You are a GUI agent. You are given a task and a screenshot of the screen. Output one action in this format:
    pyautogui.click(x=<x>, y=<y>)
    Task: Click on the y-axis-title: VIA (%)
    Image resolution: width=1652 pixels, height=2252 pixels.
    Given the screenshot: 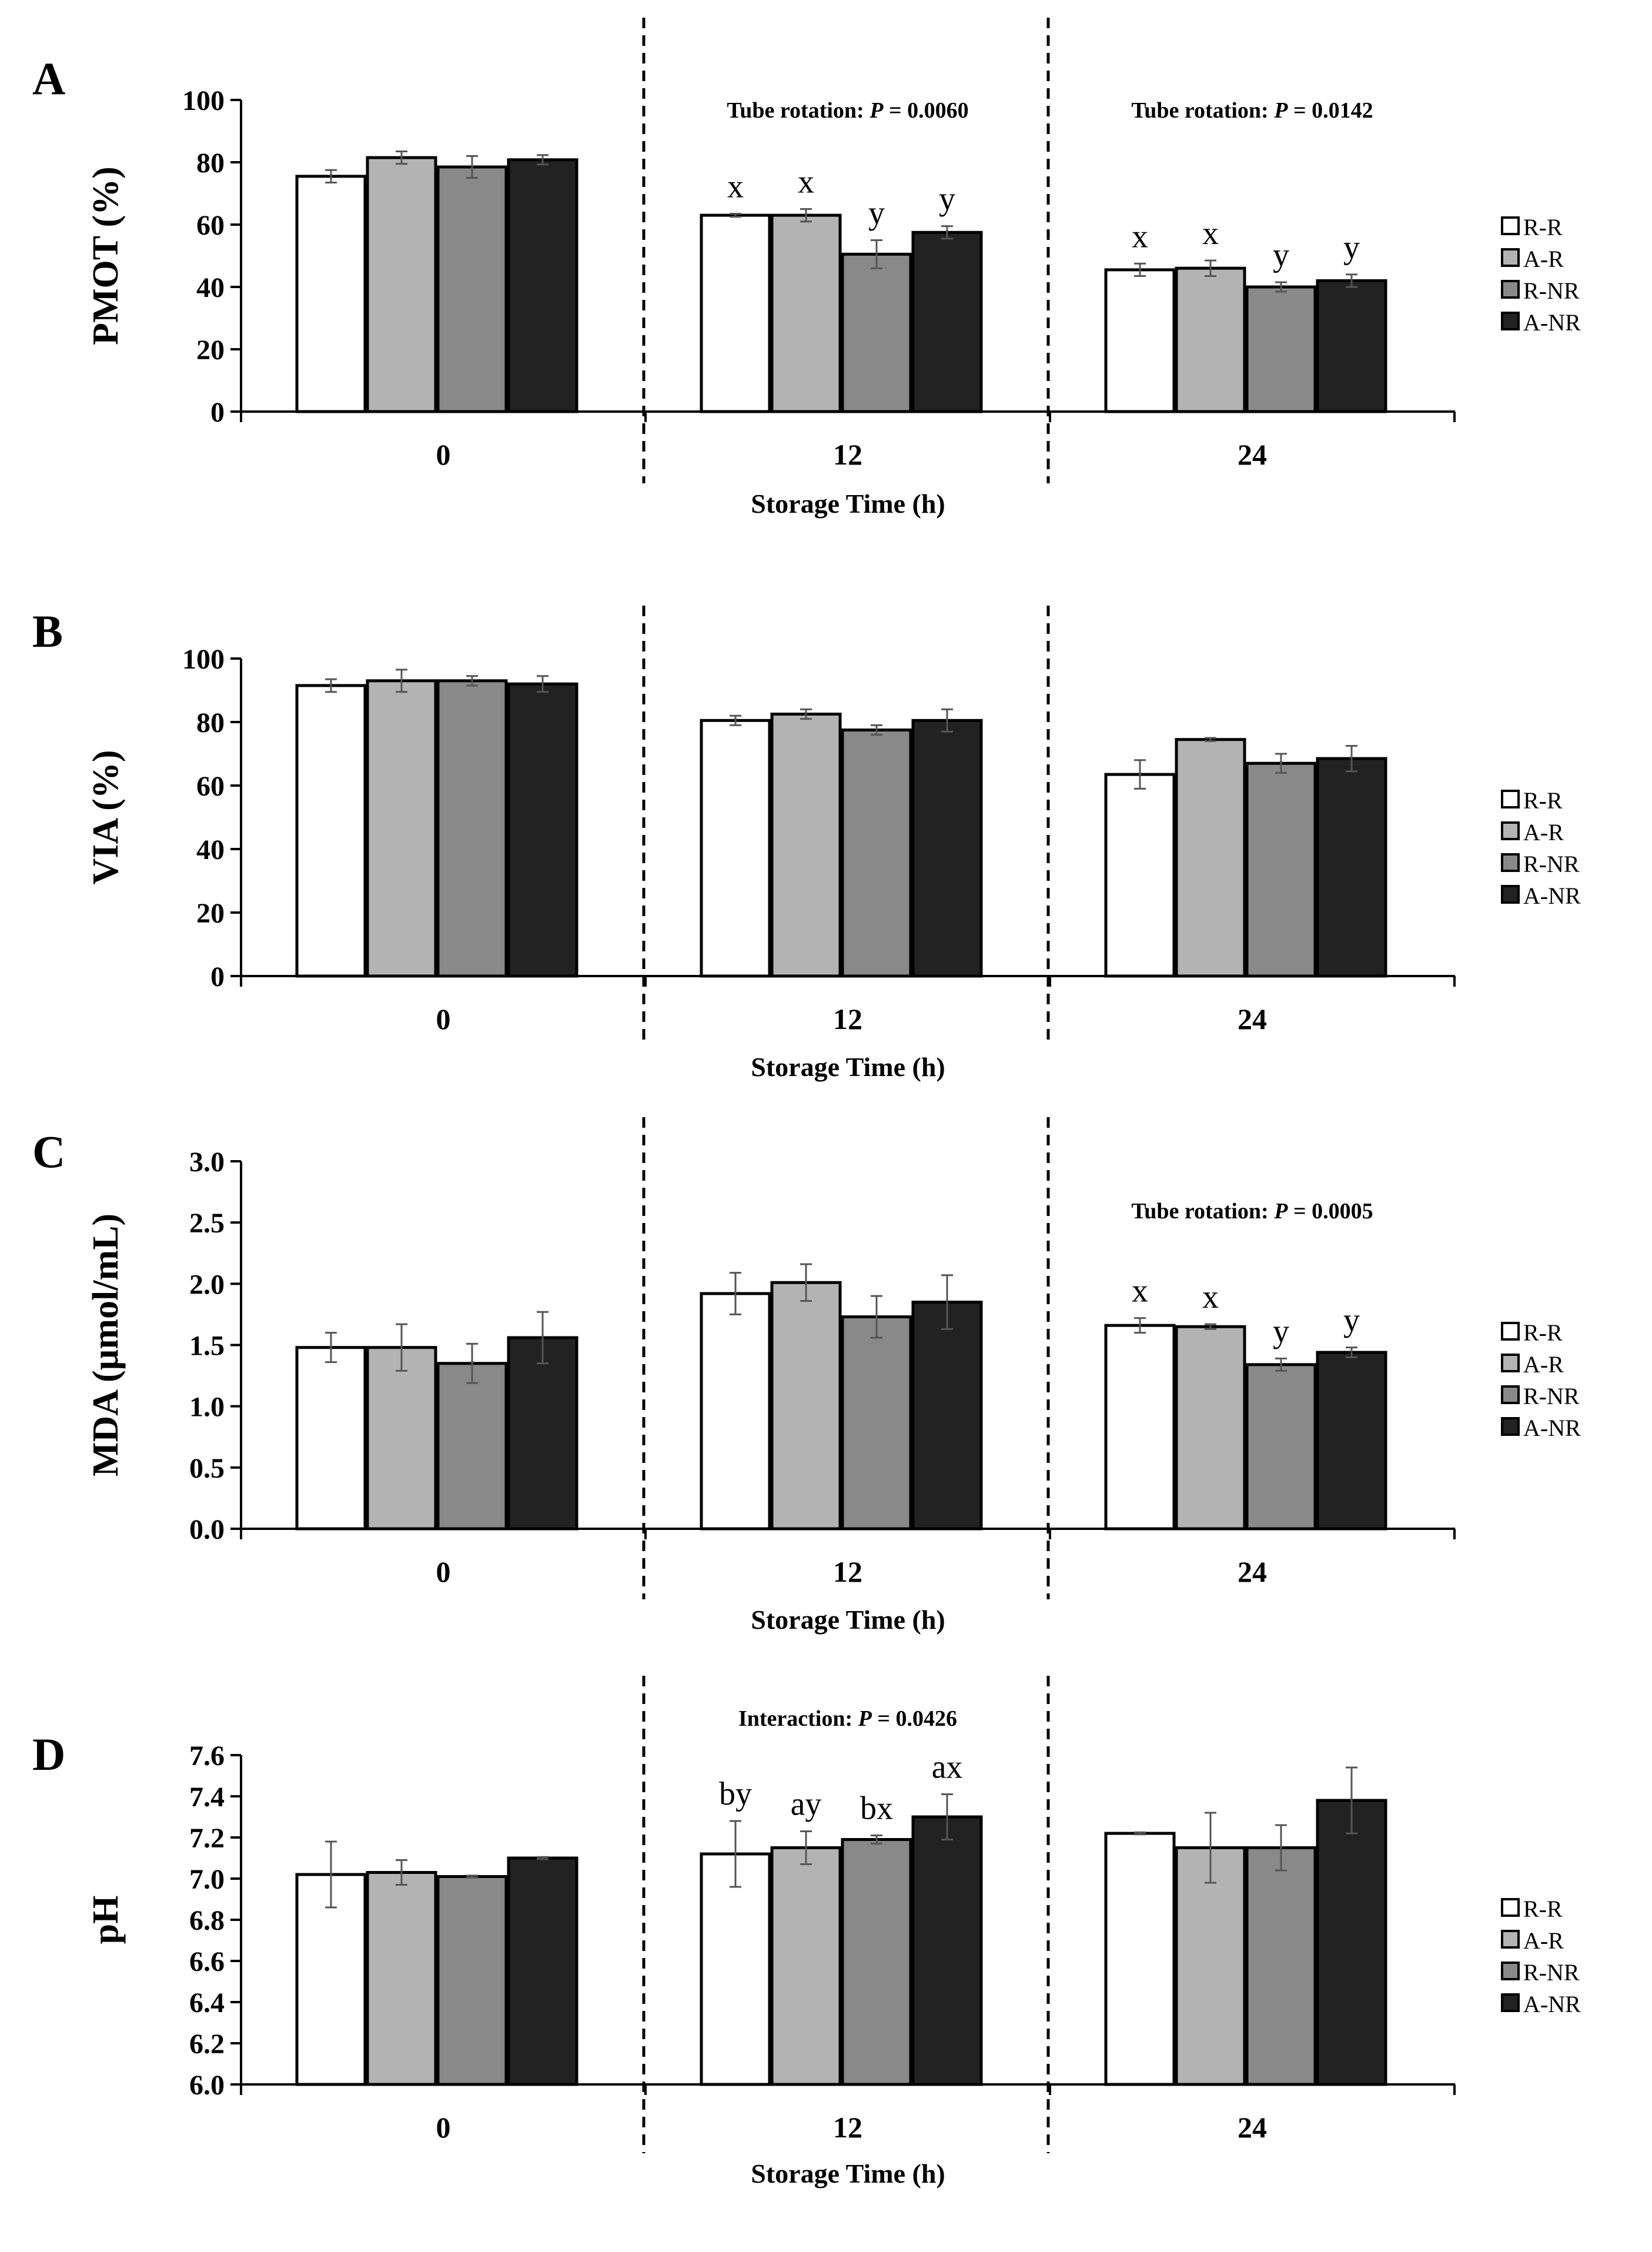 What is the action you would take?
    pyautogui.click(x=106, y=817)
    